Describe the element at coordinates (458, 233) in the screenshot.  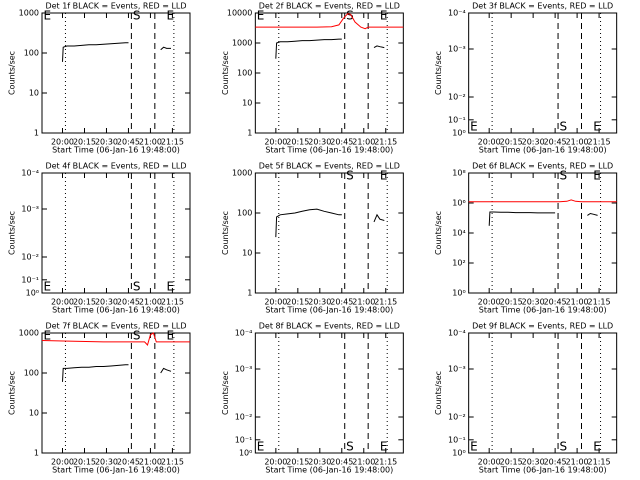
I see `y-tick-label: 10⁴` at that location.